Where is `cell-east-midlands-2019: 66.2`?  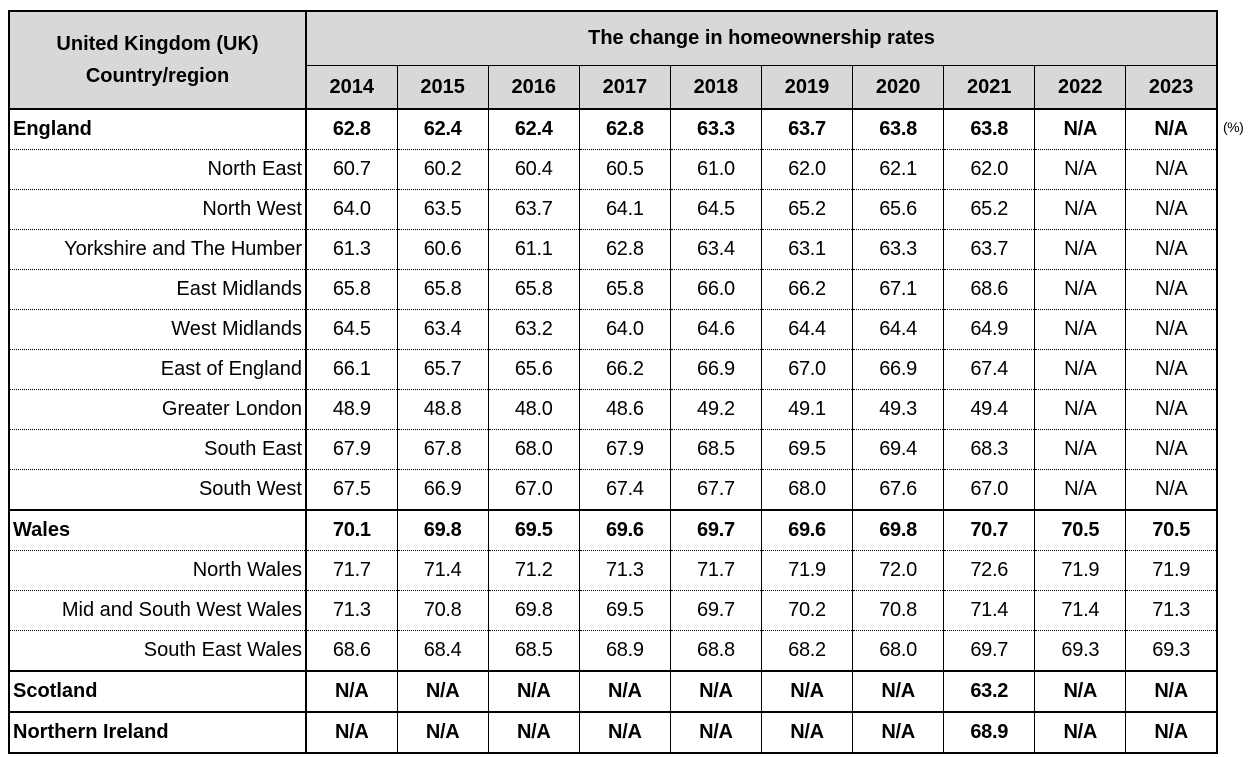
cell-east-midlands-2019: 66.2 is located at coordinates (806, 289).